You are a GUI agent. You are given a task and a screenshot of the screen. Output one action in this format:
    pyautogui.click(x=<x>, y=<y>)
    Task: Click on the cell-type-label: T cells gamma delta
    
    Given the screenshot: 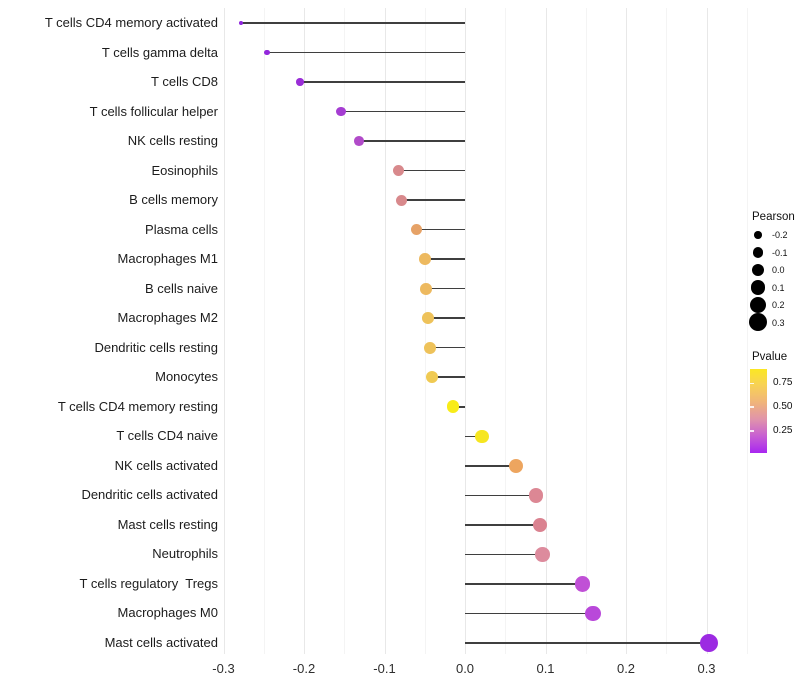 What is the action you would take?
    pyautogui.click(x=159, y=52)
    